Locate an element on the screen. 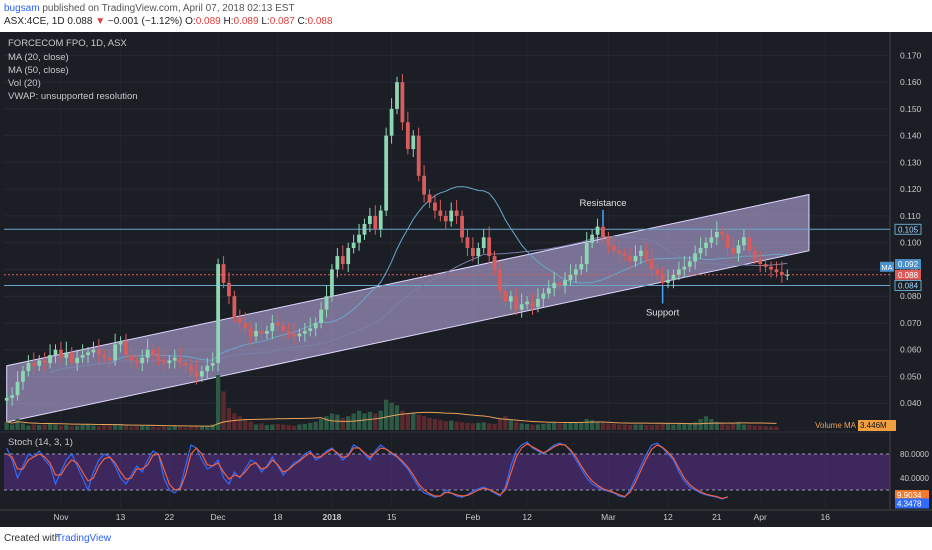  time-tick-label: 15 is located at coordinates (392, 517).